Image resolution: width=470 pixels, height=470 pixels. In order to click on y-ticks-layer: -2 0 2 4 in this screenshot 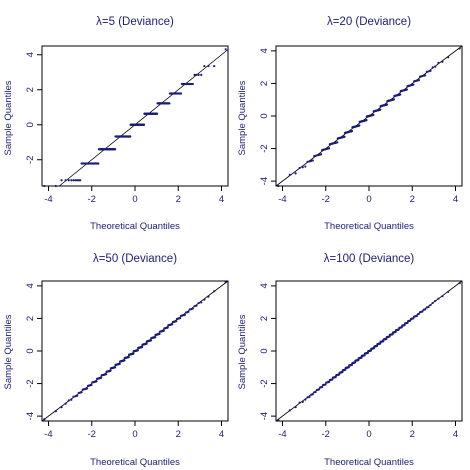, I will do `click(33, 108)`.